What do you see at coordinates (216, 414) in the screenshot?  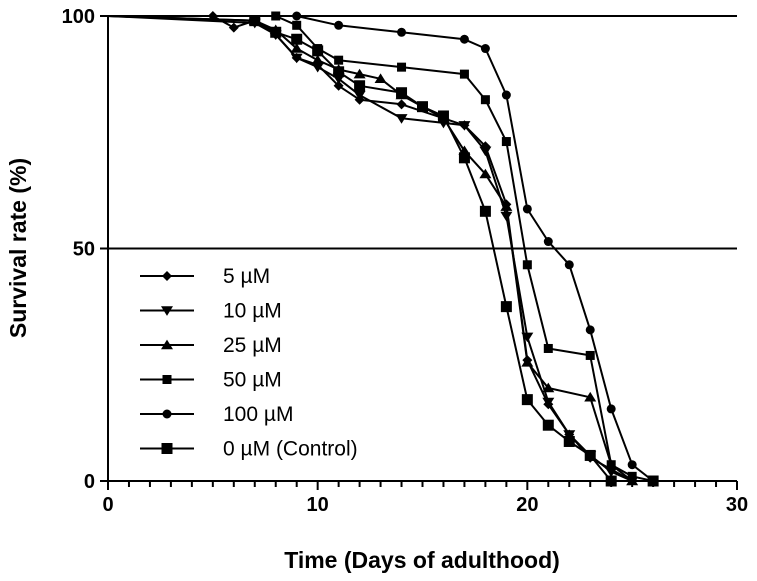 I see `legend-item: 100 µM` at bounding box center [216, 414].